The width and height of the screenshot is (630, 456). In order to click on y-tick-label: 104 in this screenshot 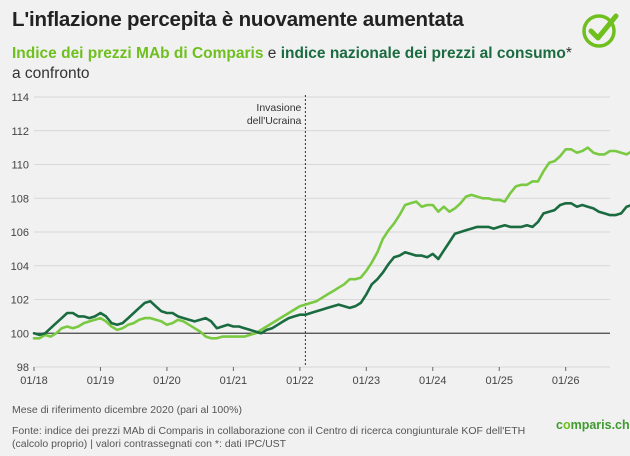, I will do `click(20, 267)`.